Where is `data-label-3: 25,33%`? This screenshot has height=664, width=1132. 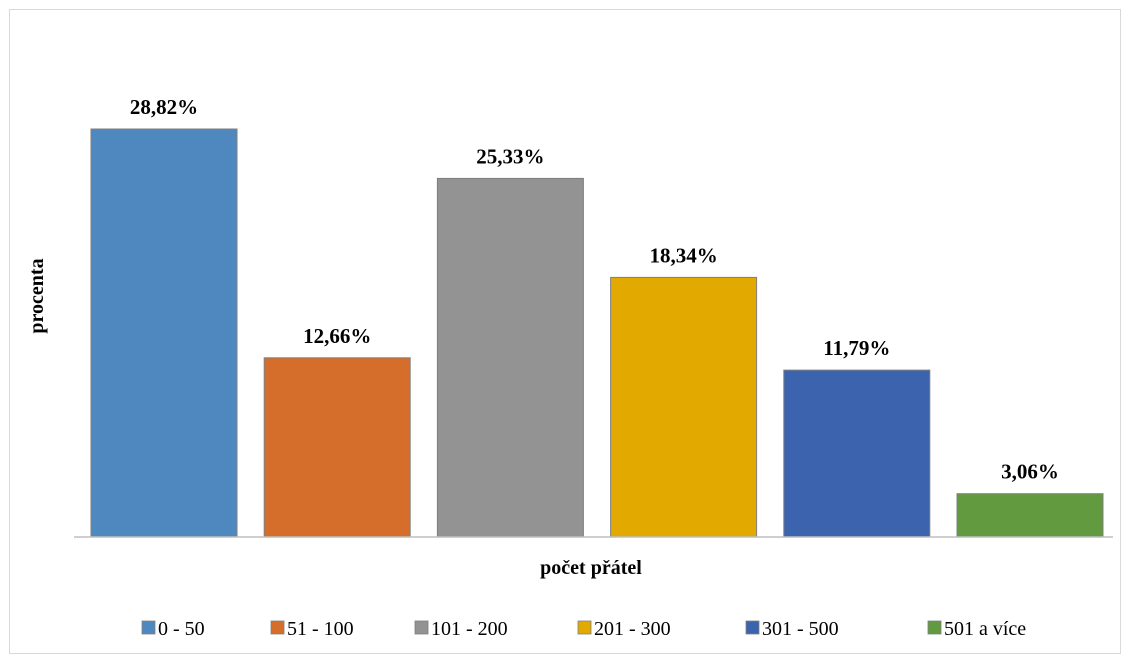 data-label-3: 25,33% is located at coordinates (510, 156).